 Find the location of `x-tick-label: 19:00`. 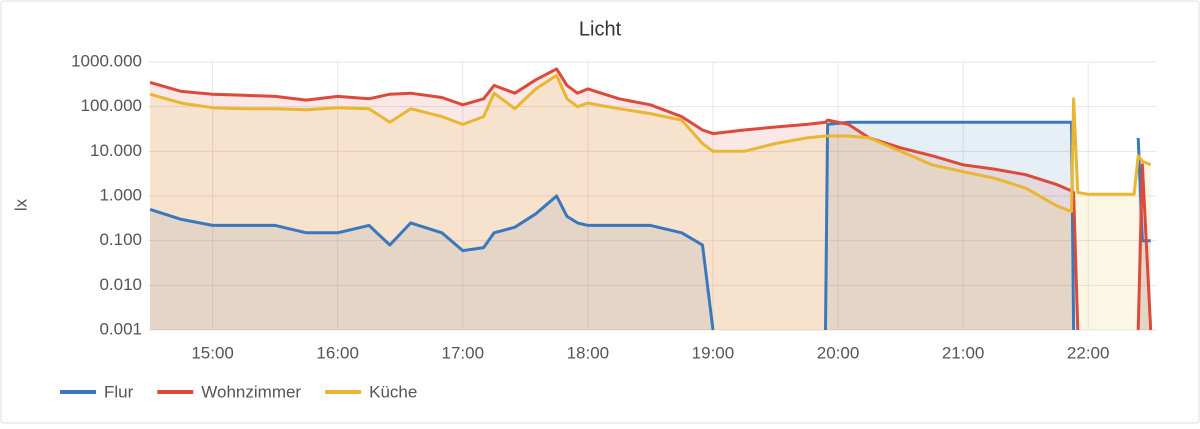

x-tick-label: 19:00 is located at coordinates (713, 352).